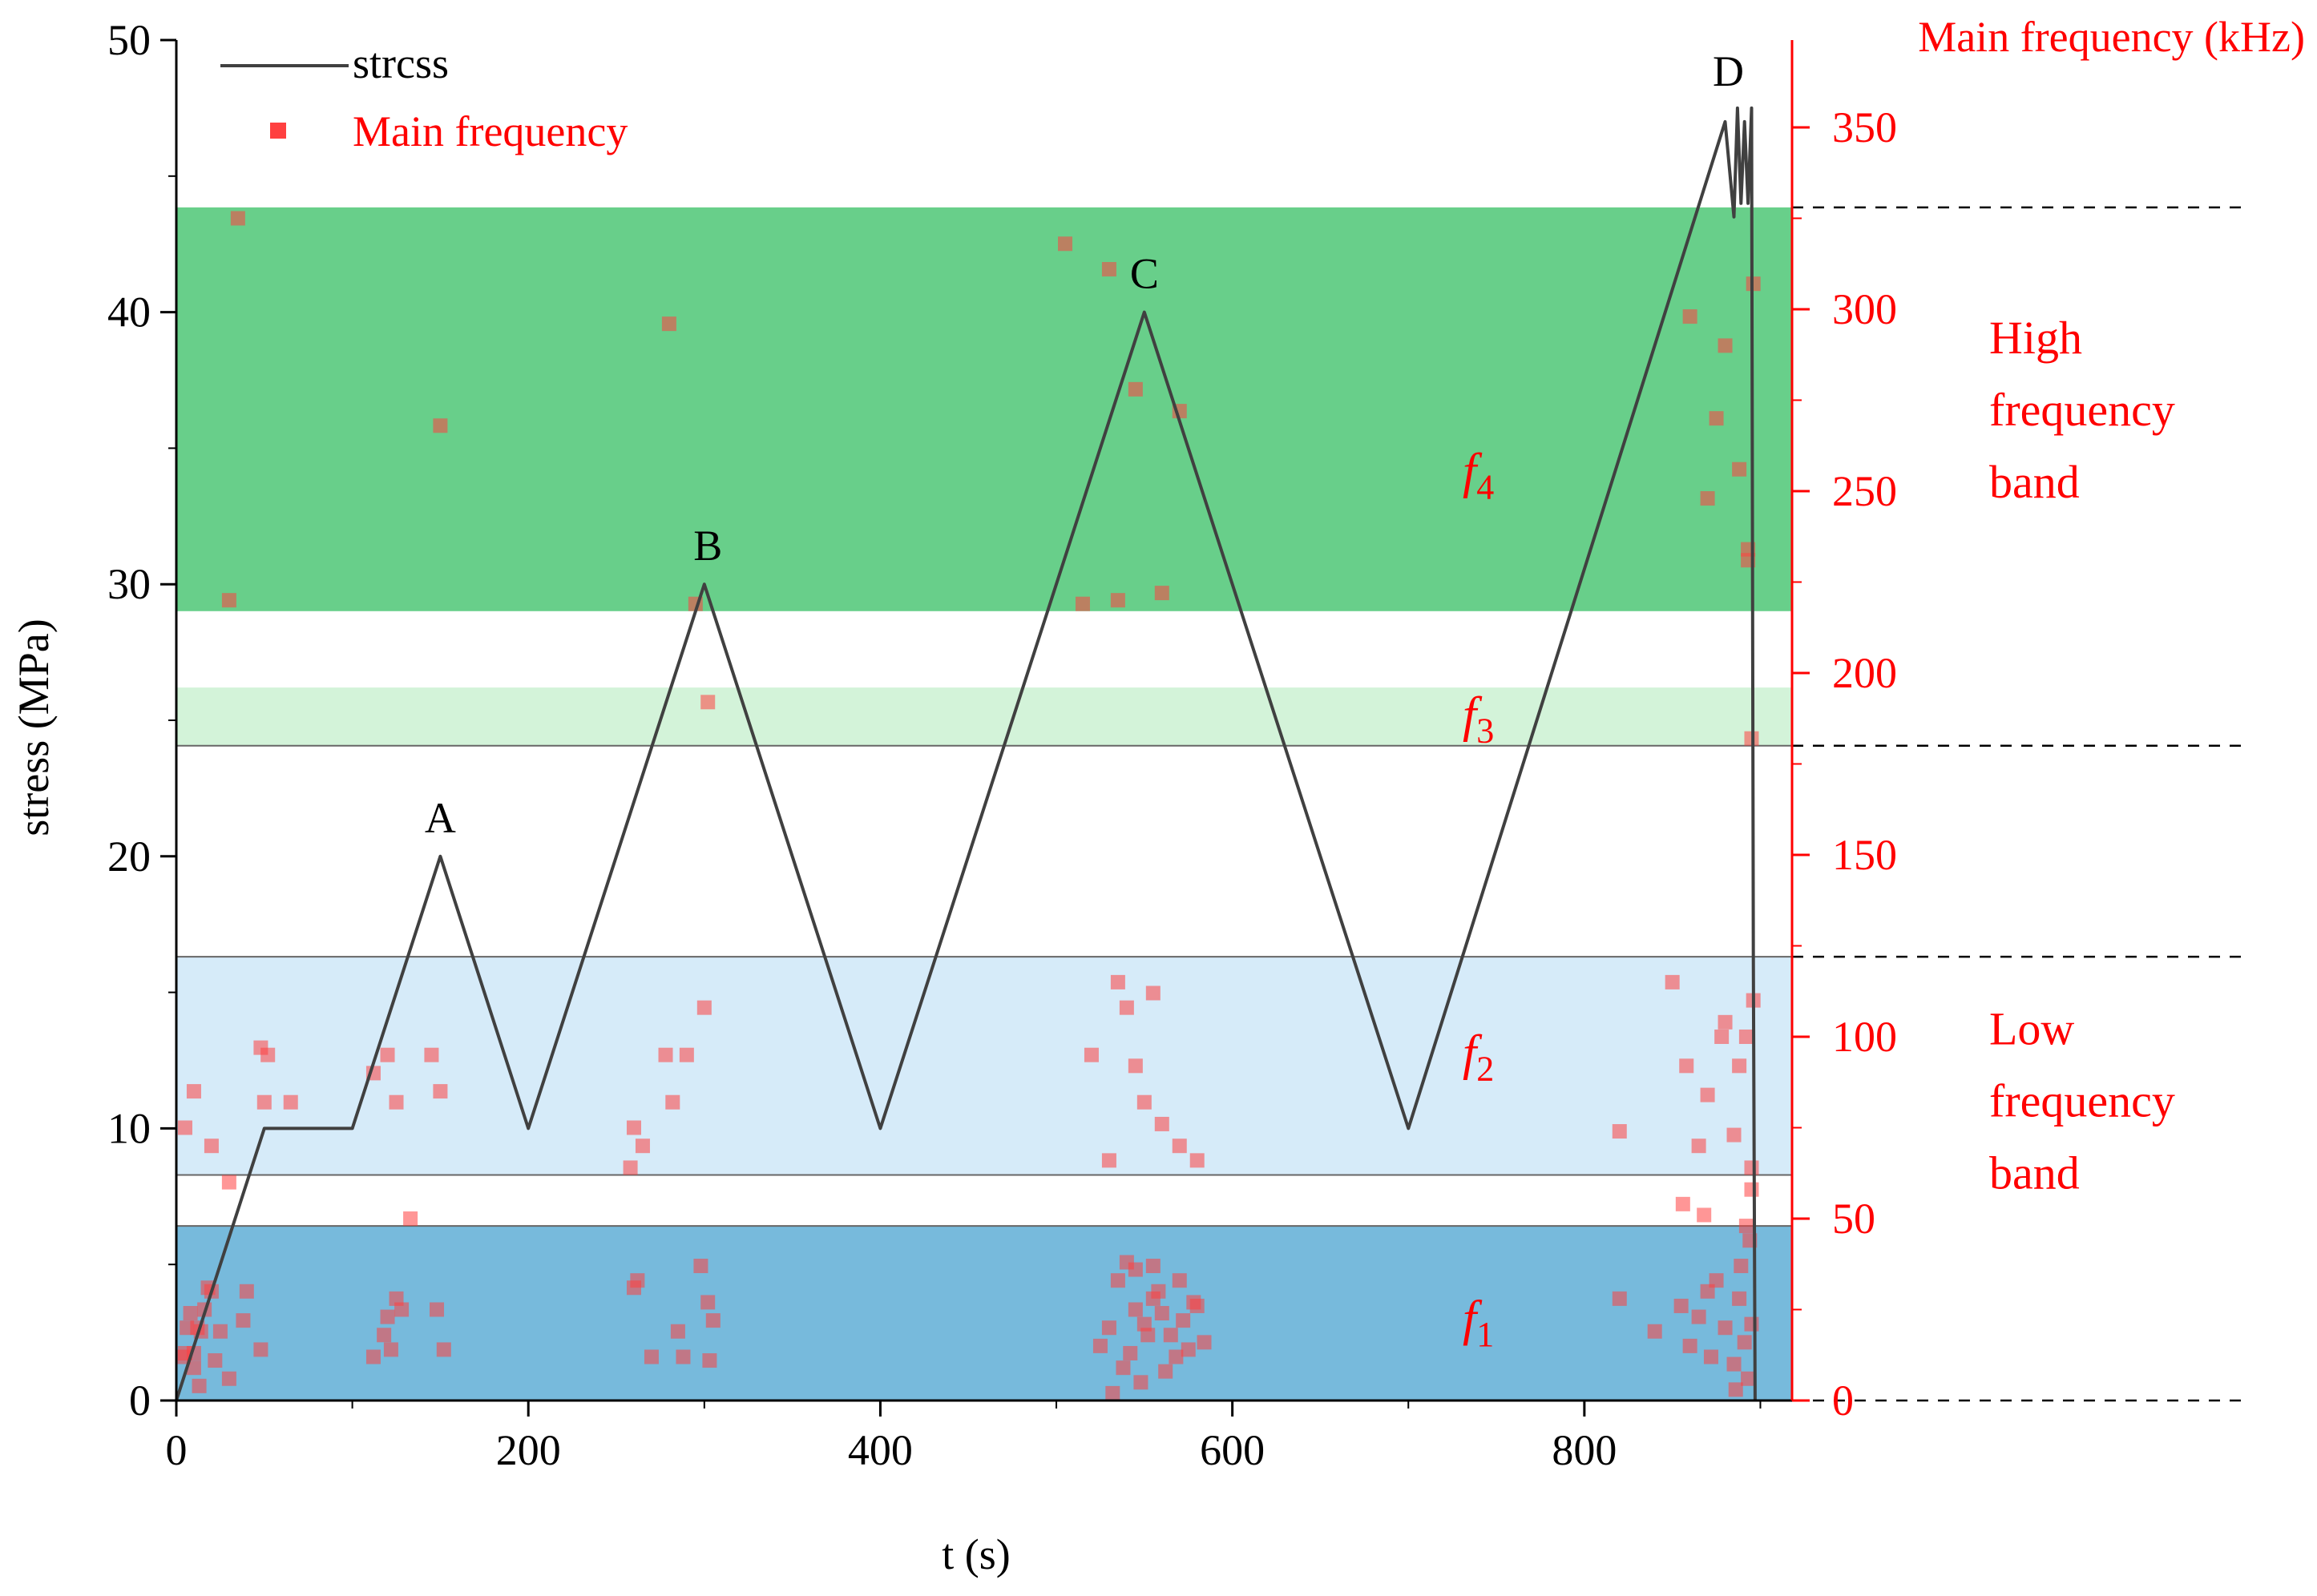 The width and height of the screenshot is (2317, 1596). I want to click on x-tick-label: 600, so click(1232, 1450).